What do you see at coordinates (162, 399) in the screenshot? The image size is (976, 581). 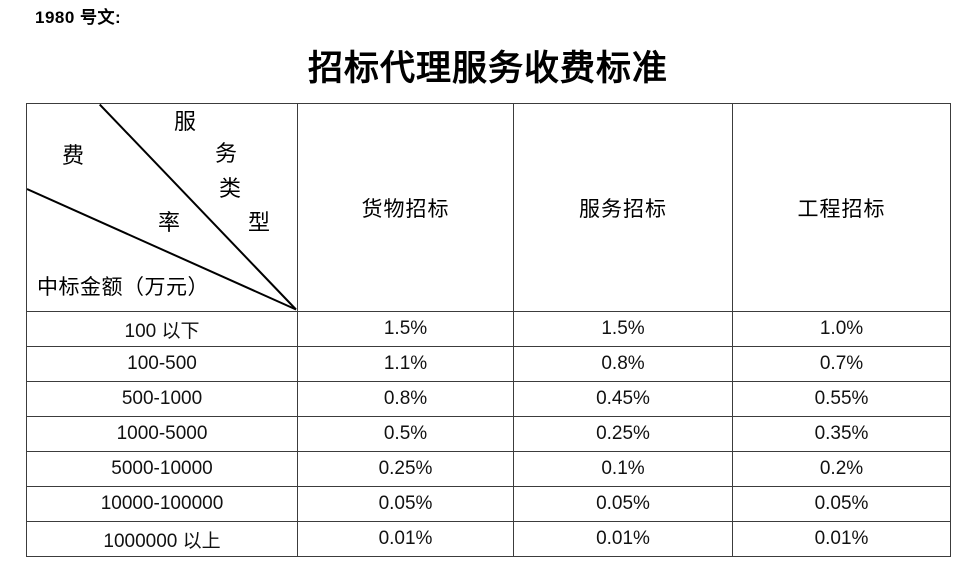 I see `amount-range-cell: 500-1000` at bounding box center [162, 399].